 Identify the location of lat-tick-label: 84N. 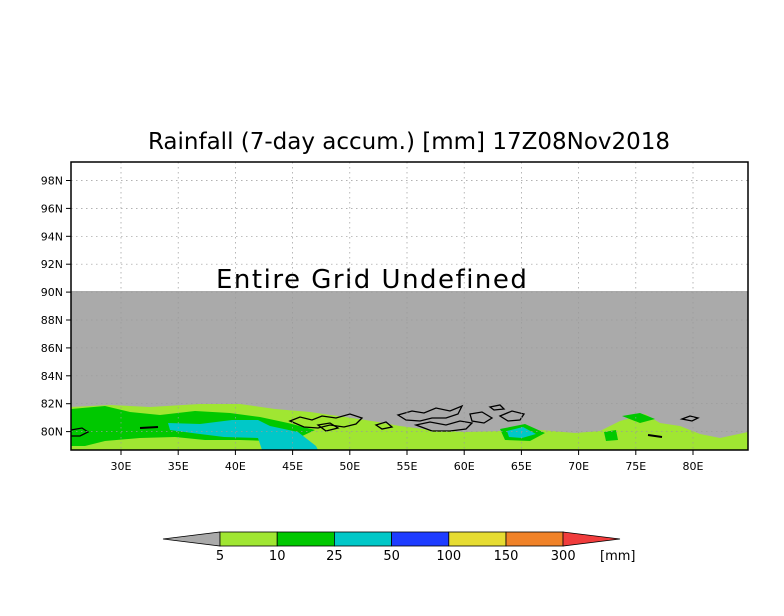
(52, 376).